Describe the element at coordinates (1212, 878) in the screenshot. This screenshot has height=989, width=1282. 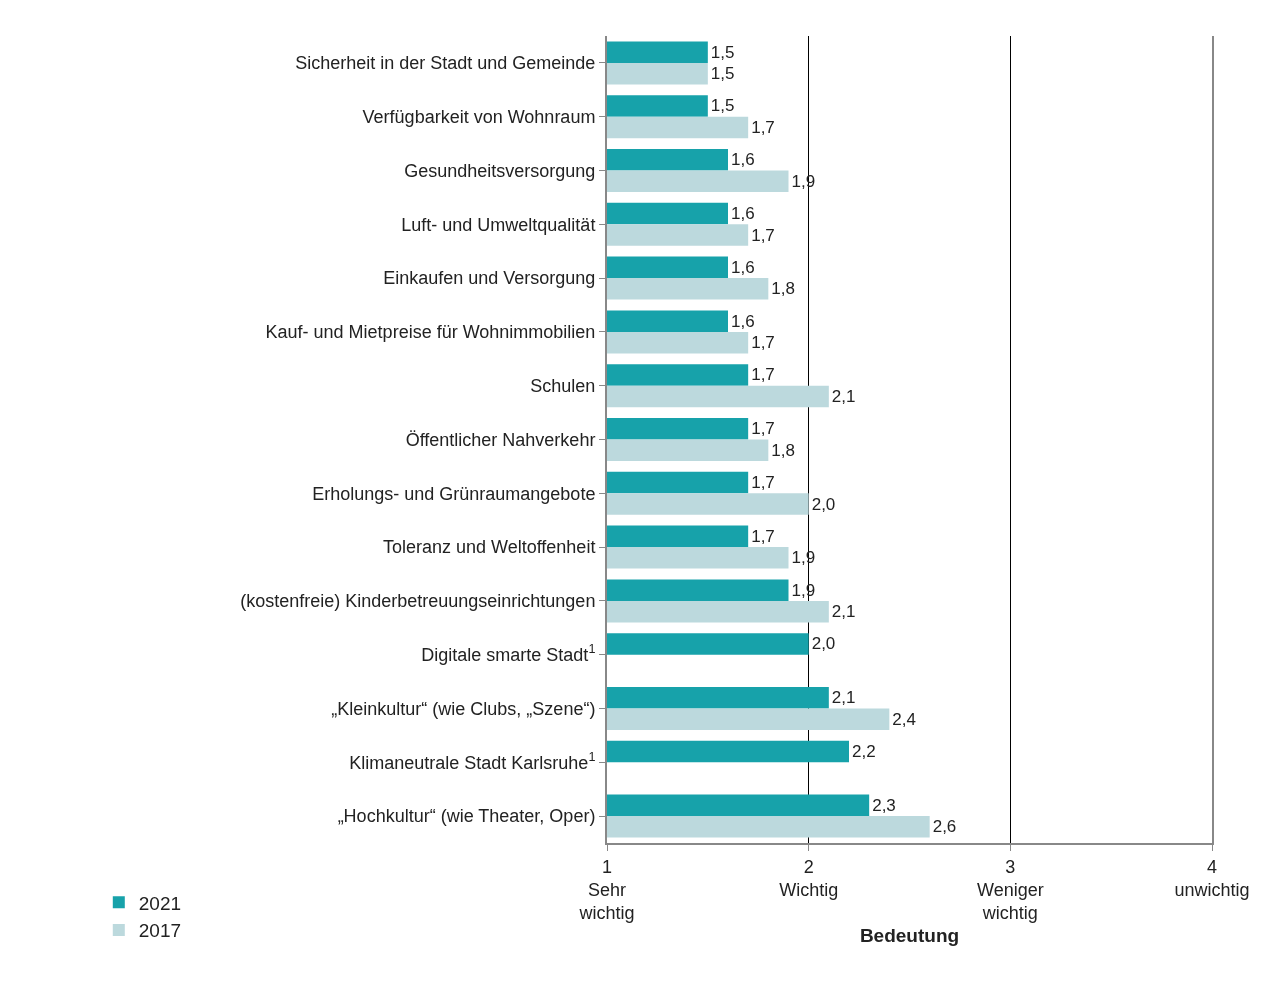
I see `x-tick-label: 4 unwichtig` at that location.